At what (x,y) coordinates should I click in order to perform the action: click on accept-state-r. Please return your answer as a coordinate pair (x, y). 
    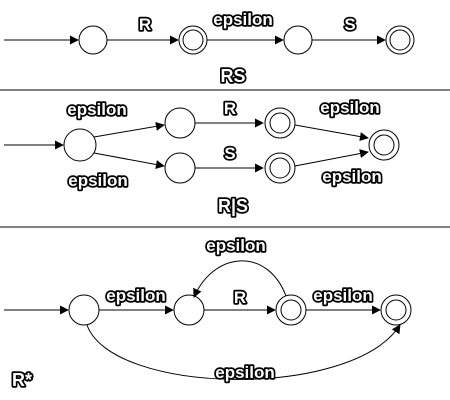
    Looking at the image, I should click on (193, 40).